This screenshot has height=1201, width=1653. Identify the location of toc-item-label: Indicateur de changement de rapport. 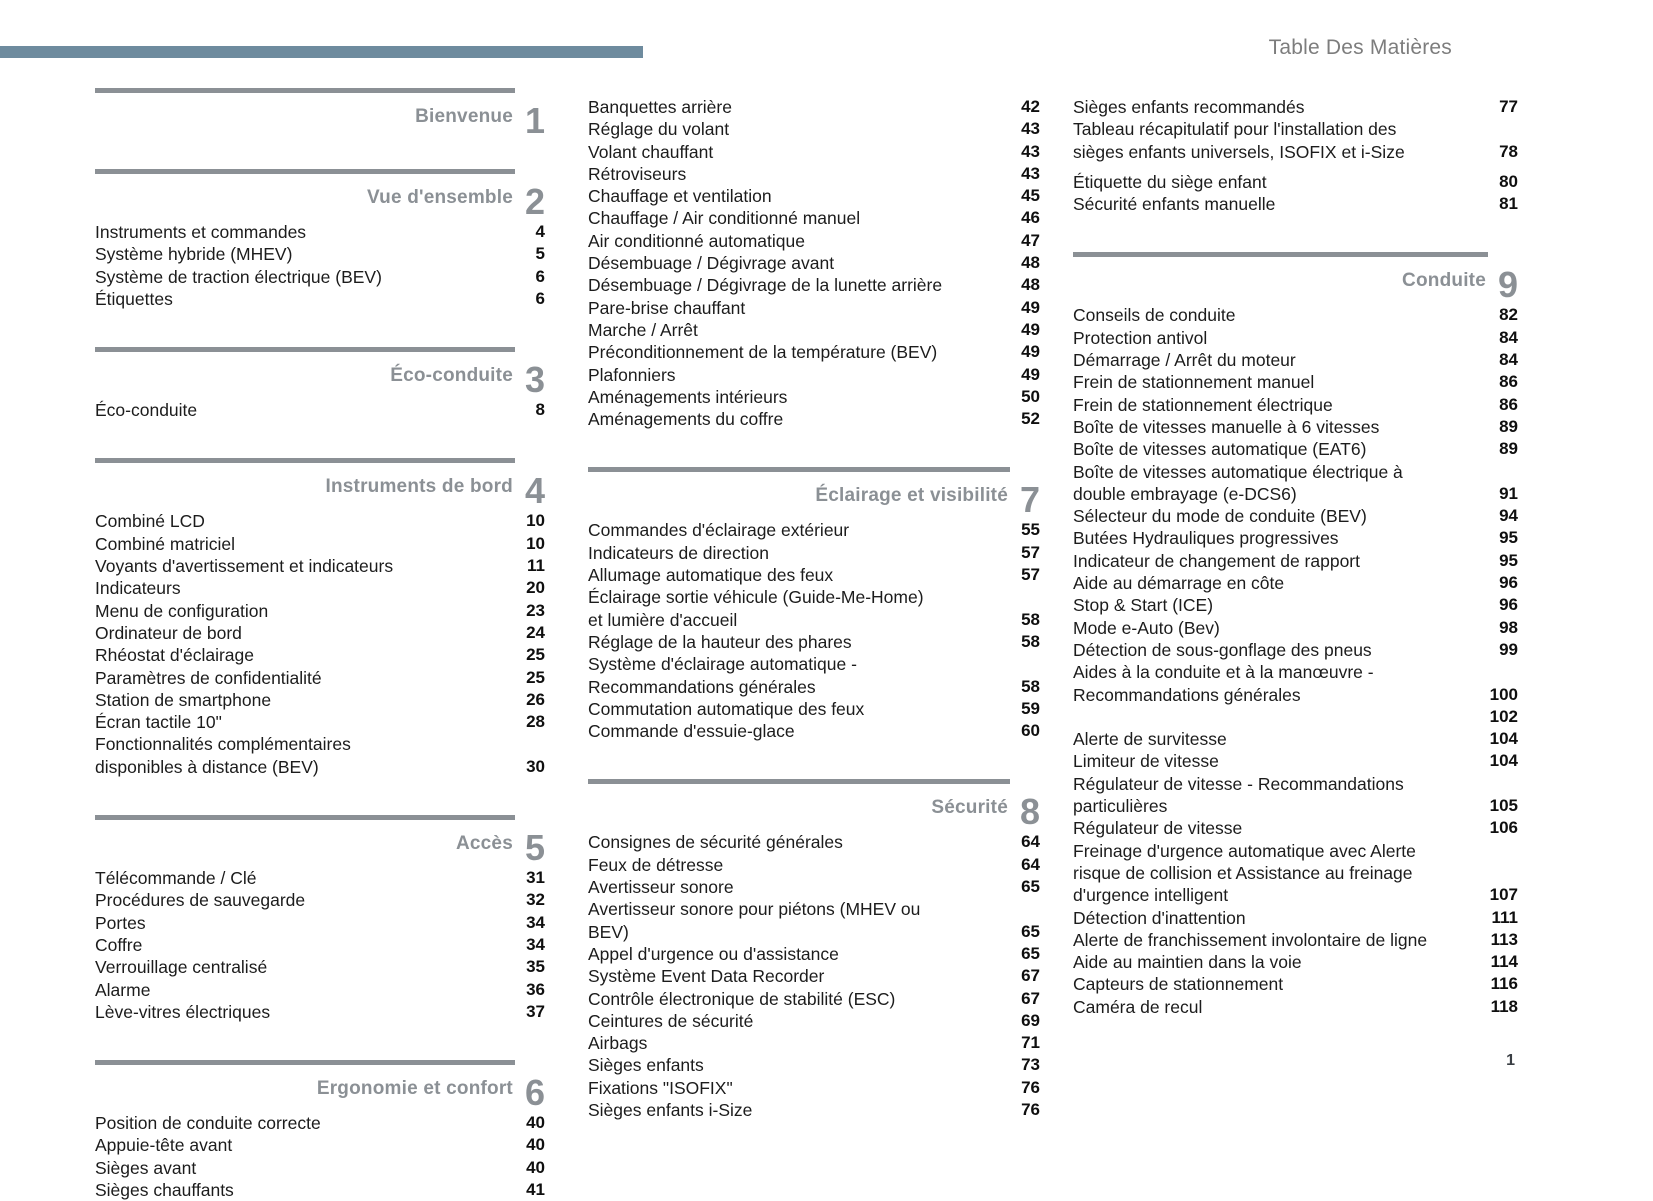
(1216, 560).